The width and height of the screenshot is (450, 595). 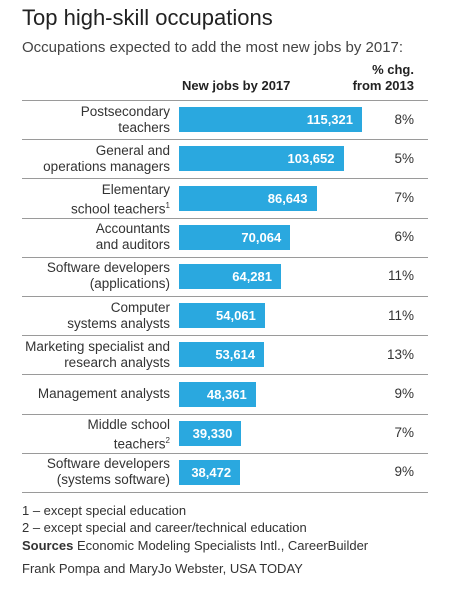 What do you see at coordinates (252, 276) in the screenshot?
I see `bar-value-label: 64,281` at bounding box center [252, 276].